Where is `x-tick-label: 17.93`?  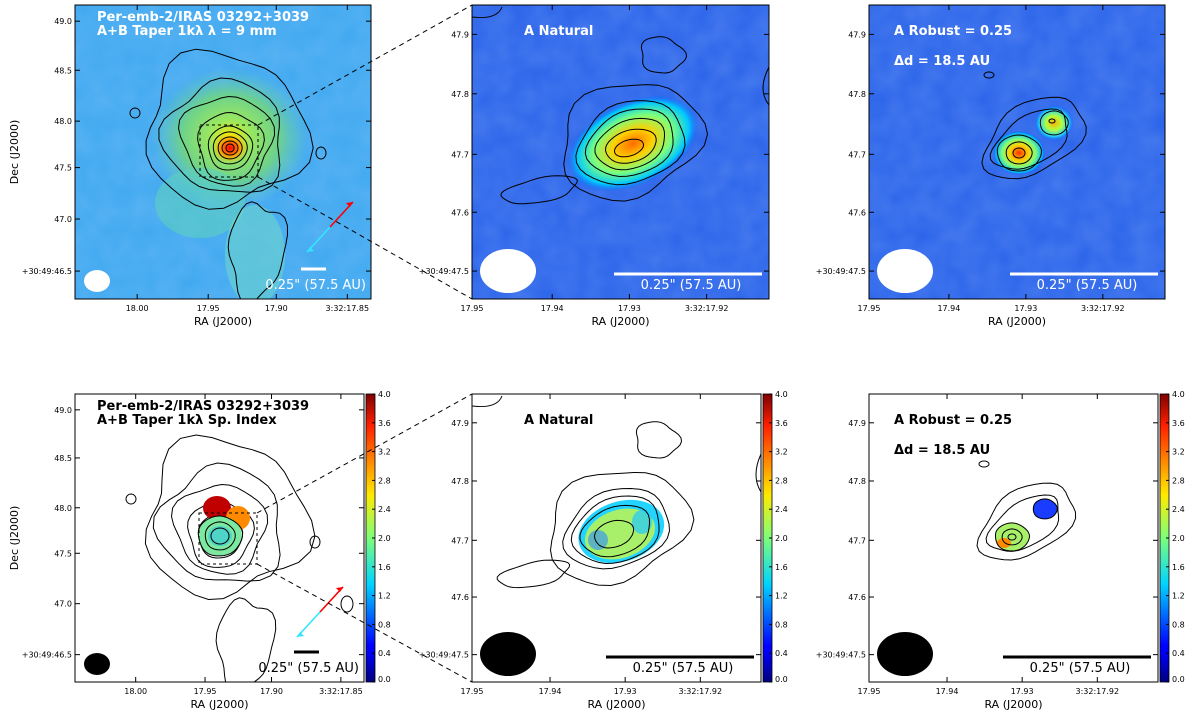
x-tick-label: 17.93 is located at coordinates (625, 691).